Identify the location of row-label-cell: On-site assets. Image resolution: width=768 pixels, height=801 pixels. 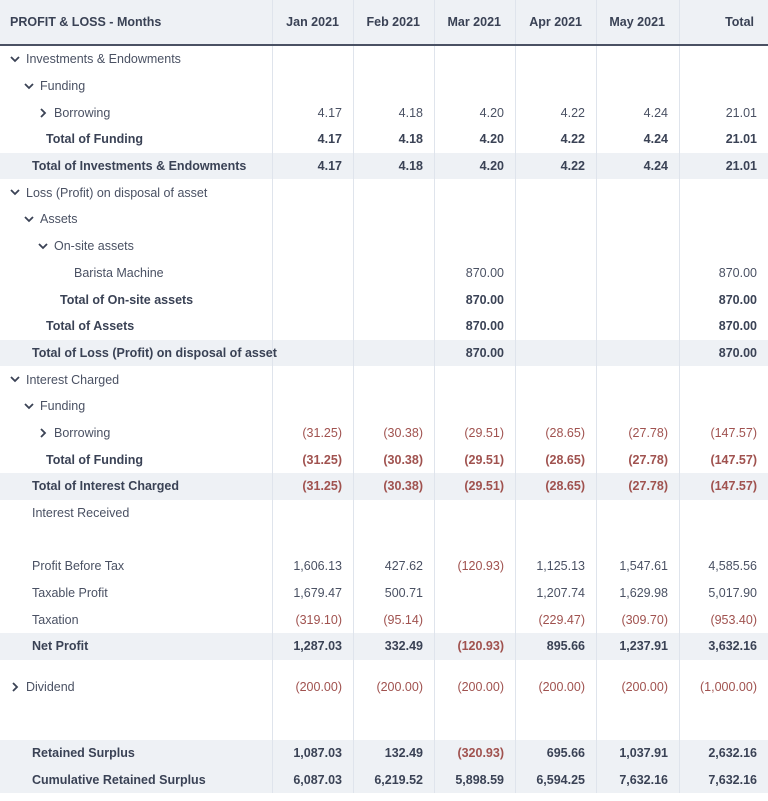
(136, 246).